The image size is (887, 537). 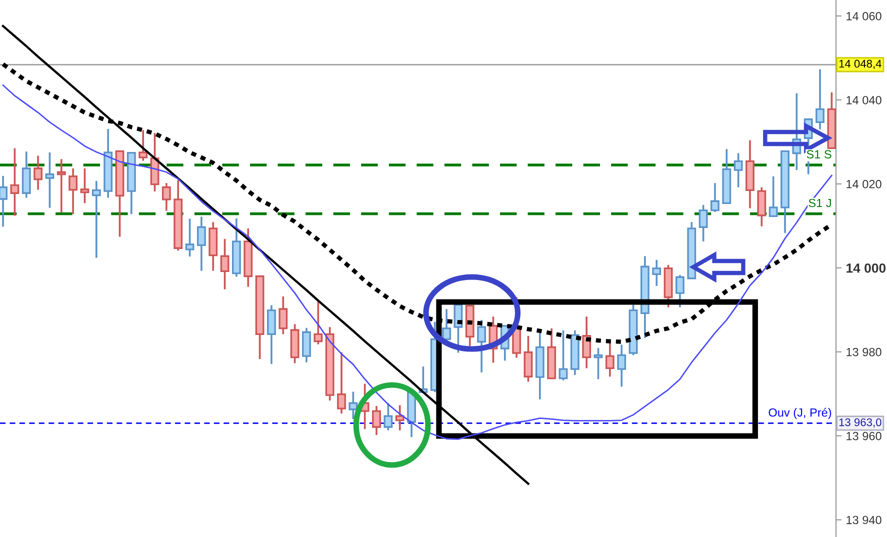 What do you see at coordinates (864, 100) in the screenshot?
I see `y-tick-label: 14 040` at bounding box center [864, 100].